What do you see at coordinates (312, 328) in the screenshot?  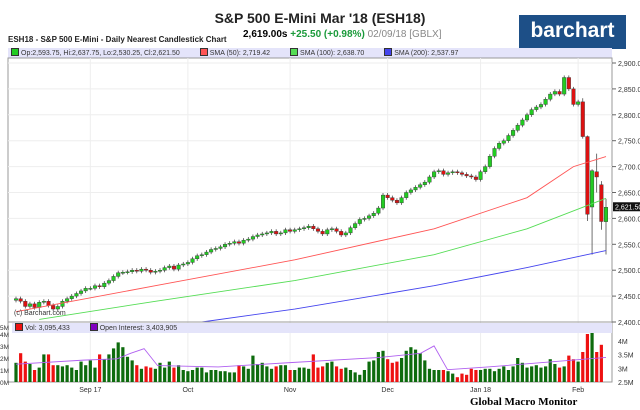 I see `volume-legend: Vol: 3,095,433 Open Interest: 3,403,905` at bounding box center [312, 328].